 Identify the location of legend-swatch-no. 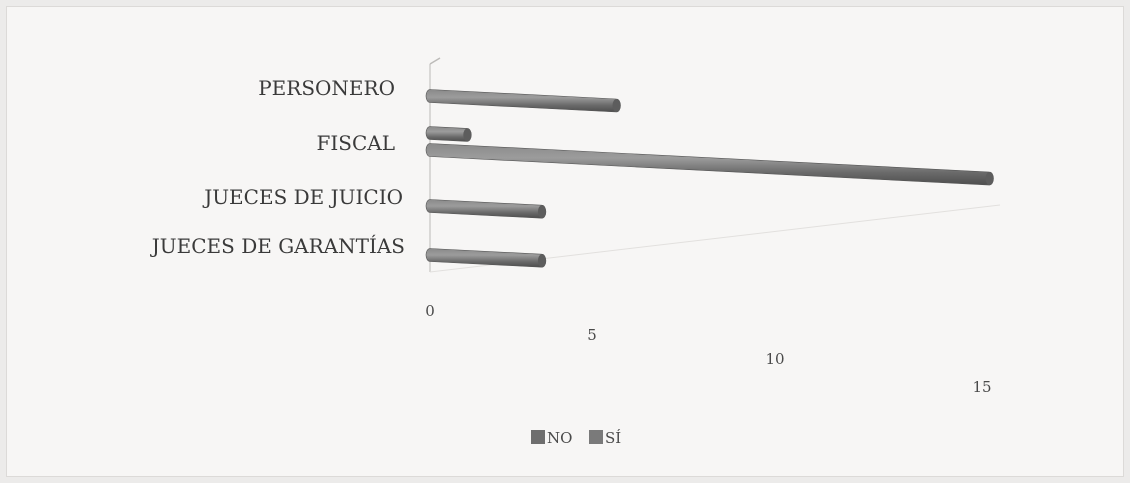
(538, 437).